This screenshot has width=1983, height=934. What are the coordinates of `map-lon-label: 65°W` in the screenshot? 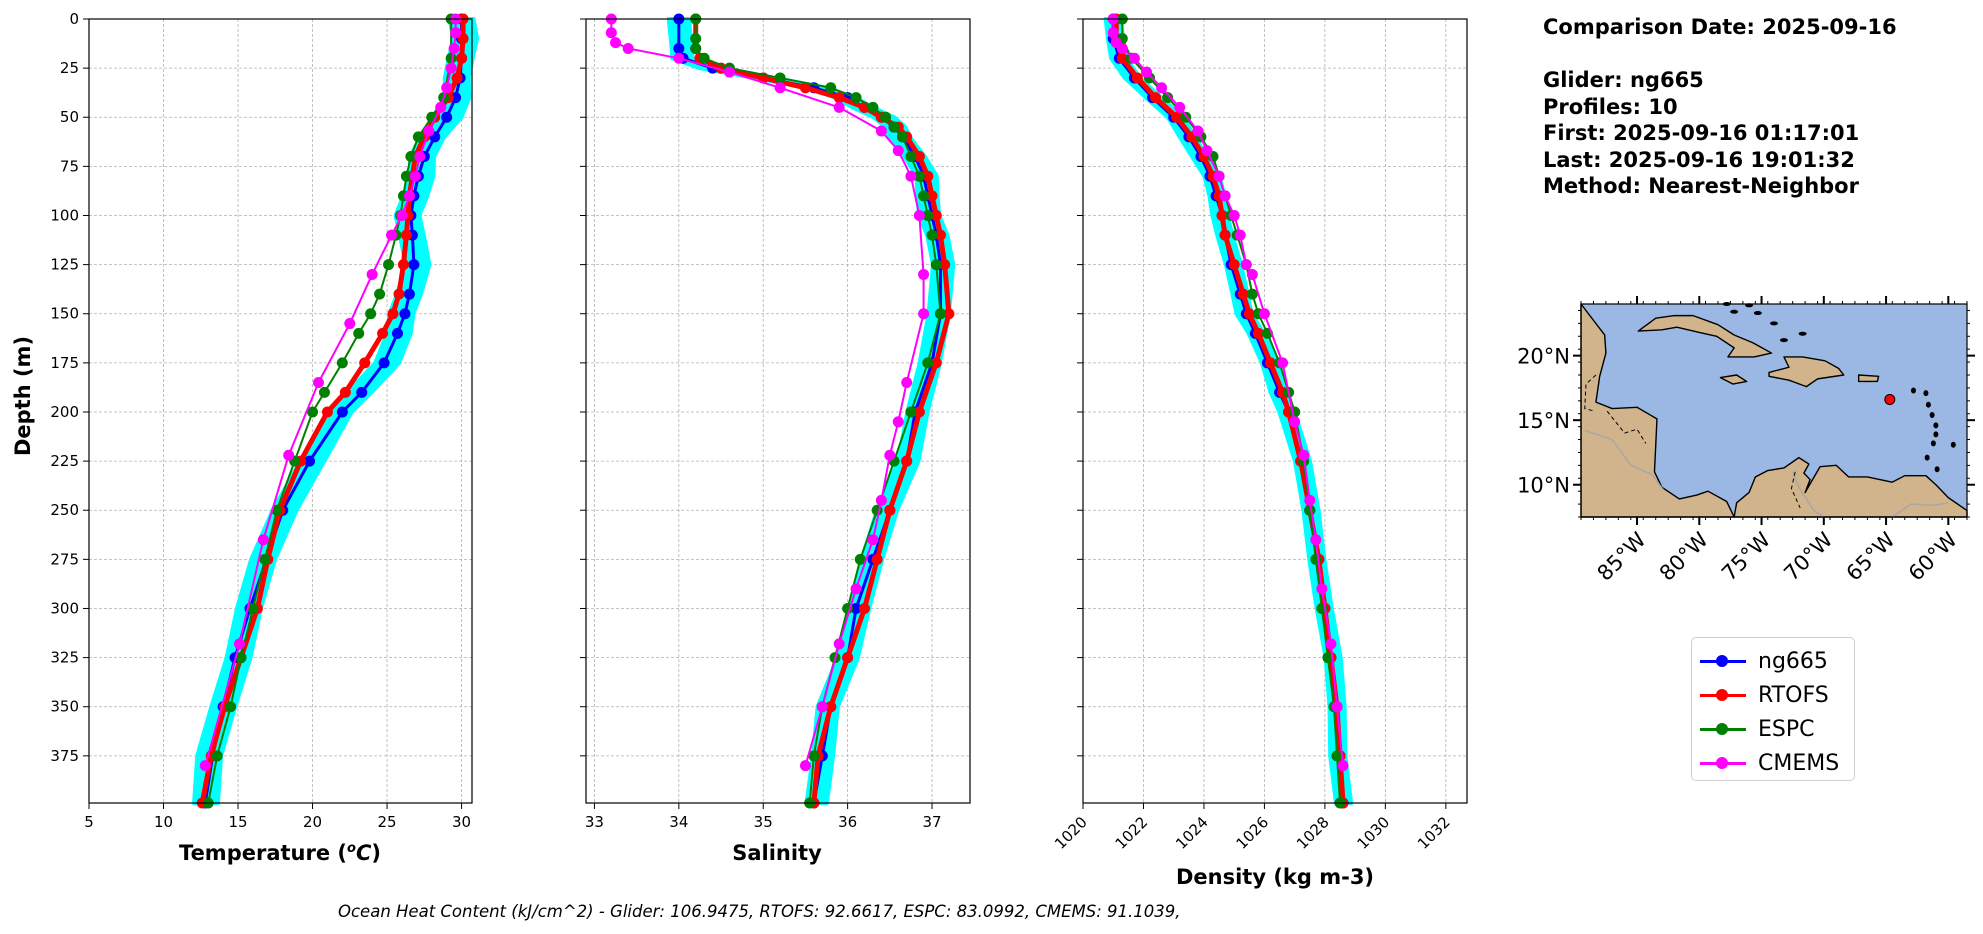 It's located at (1871, 556).